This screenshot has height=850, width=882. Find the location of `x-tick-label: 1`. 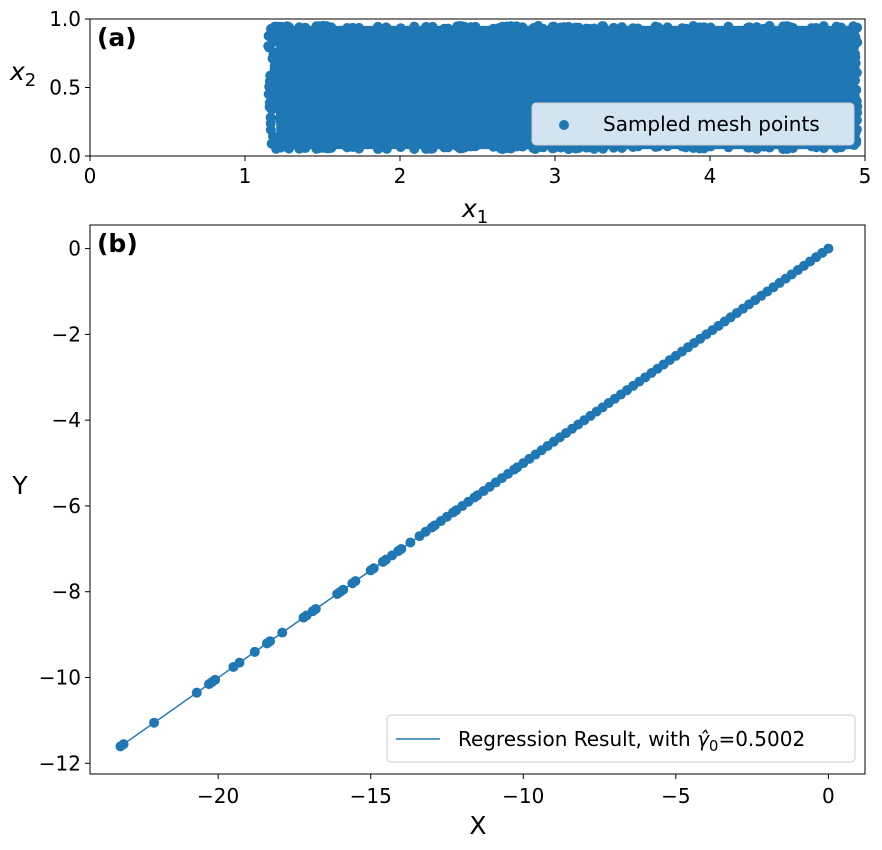

x-tick-label: 1 is located at coordinates (245, 176).